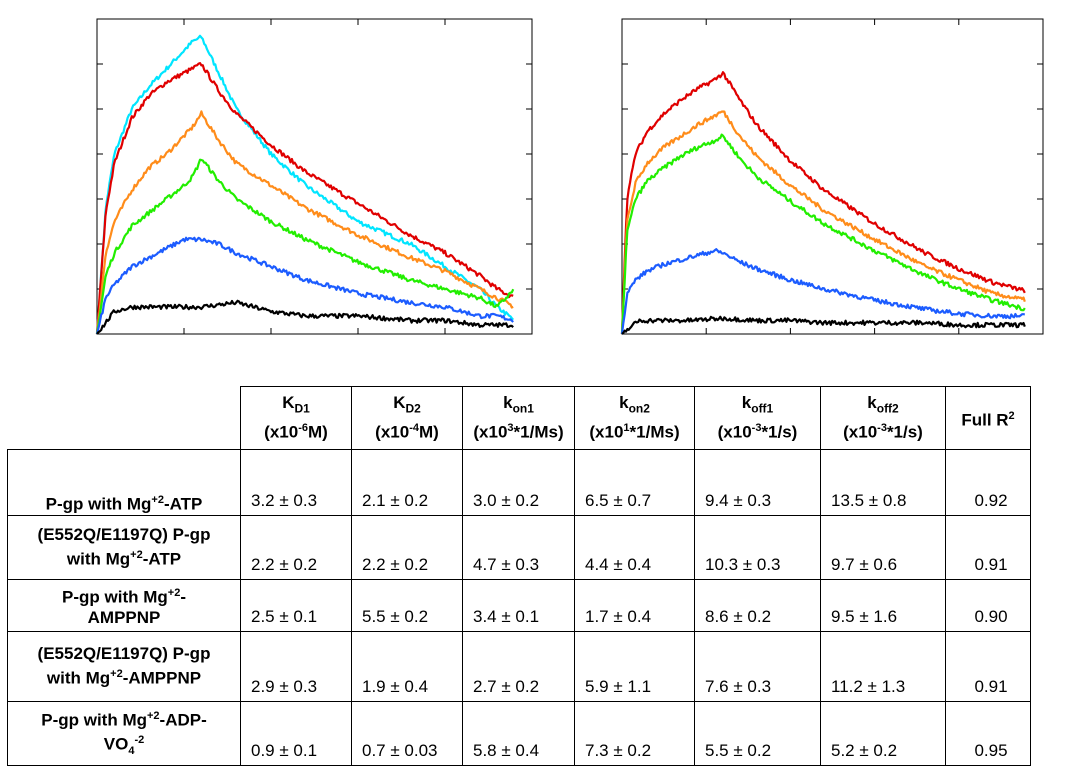 The width and height of the screenshot is (1072, 766). I want to click on header-subscript: on1, so click(523, 408).